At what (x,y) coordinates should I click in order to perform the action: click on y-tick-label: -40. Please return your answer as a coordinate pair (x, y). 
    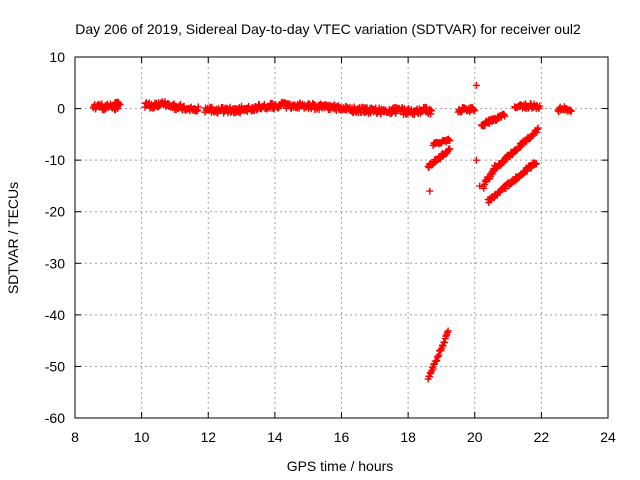
    Looking at the image, I should click on (55, 315).